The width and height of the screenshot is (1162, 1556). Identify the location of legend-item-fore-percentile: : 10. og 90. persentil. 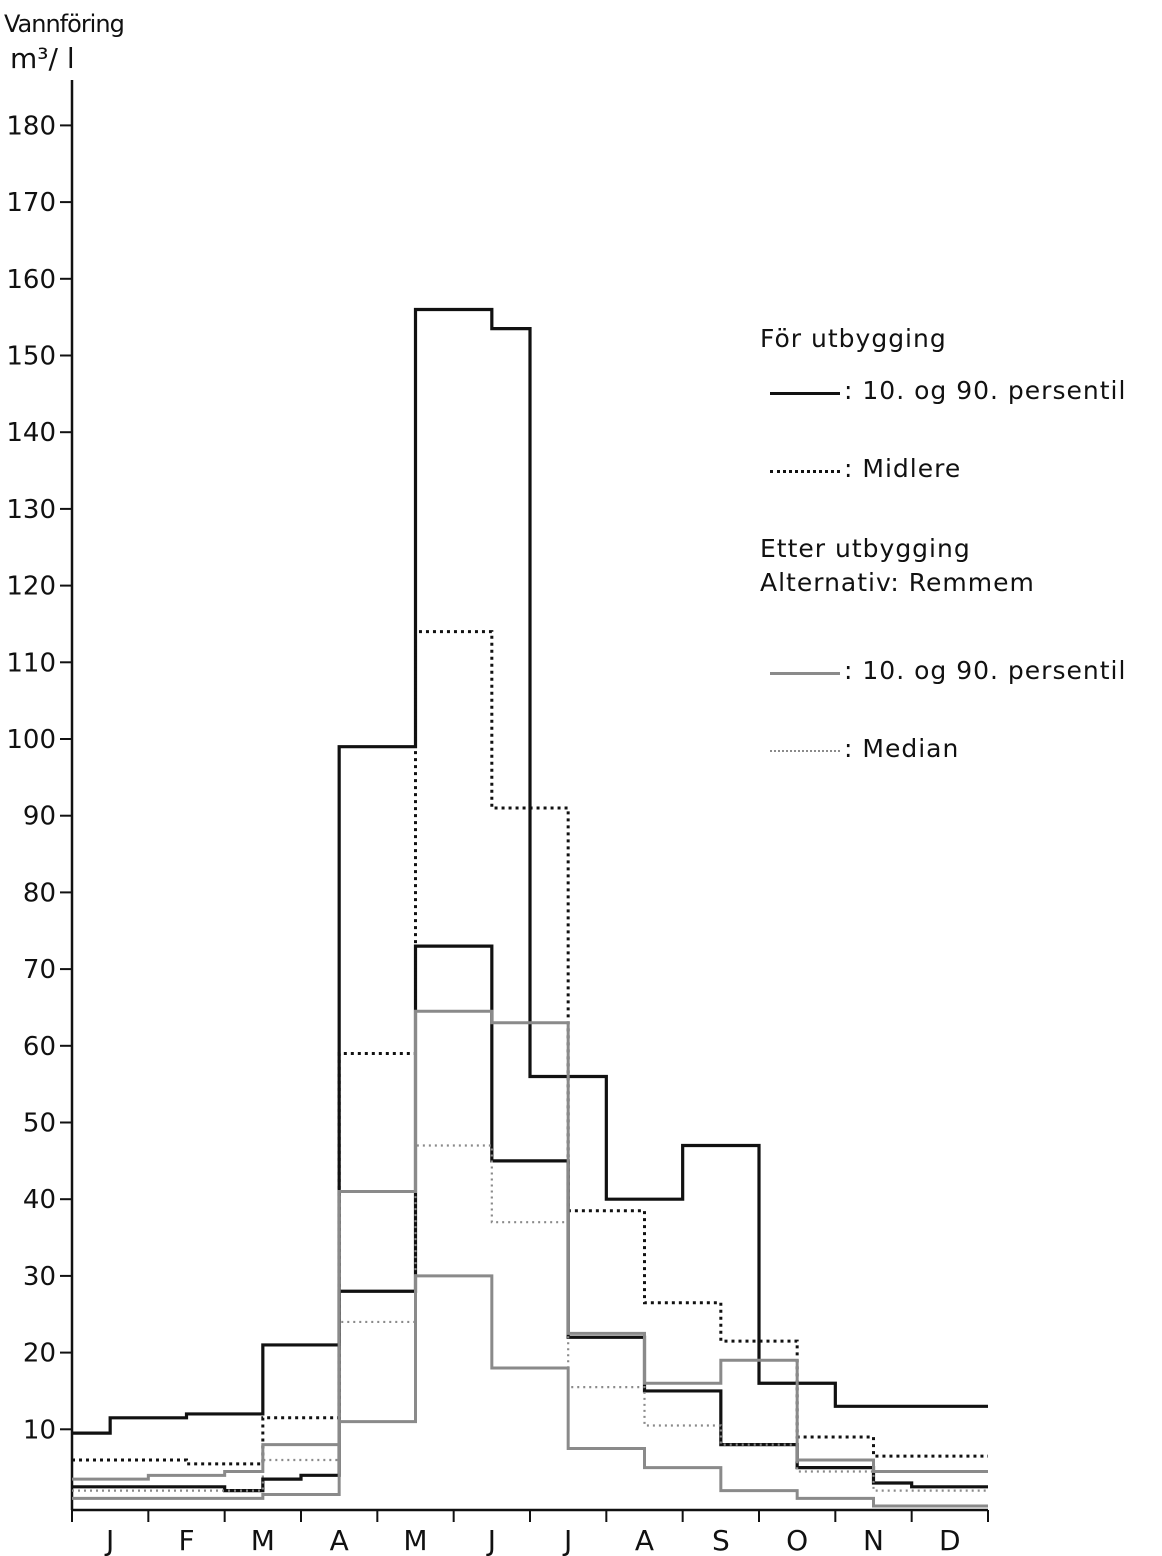
(960, 396).